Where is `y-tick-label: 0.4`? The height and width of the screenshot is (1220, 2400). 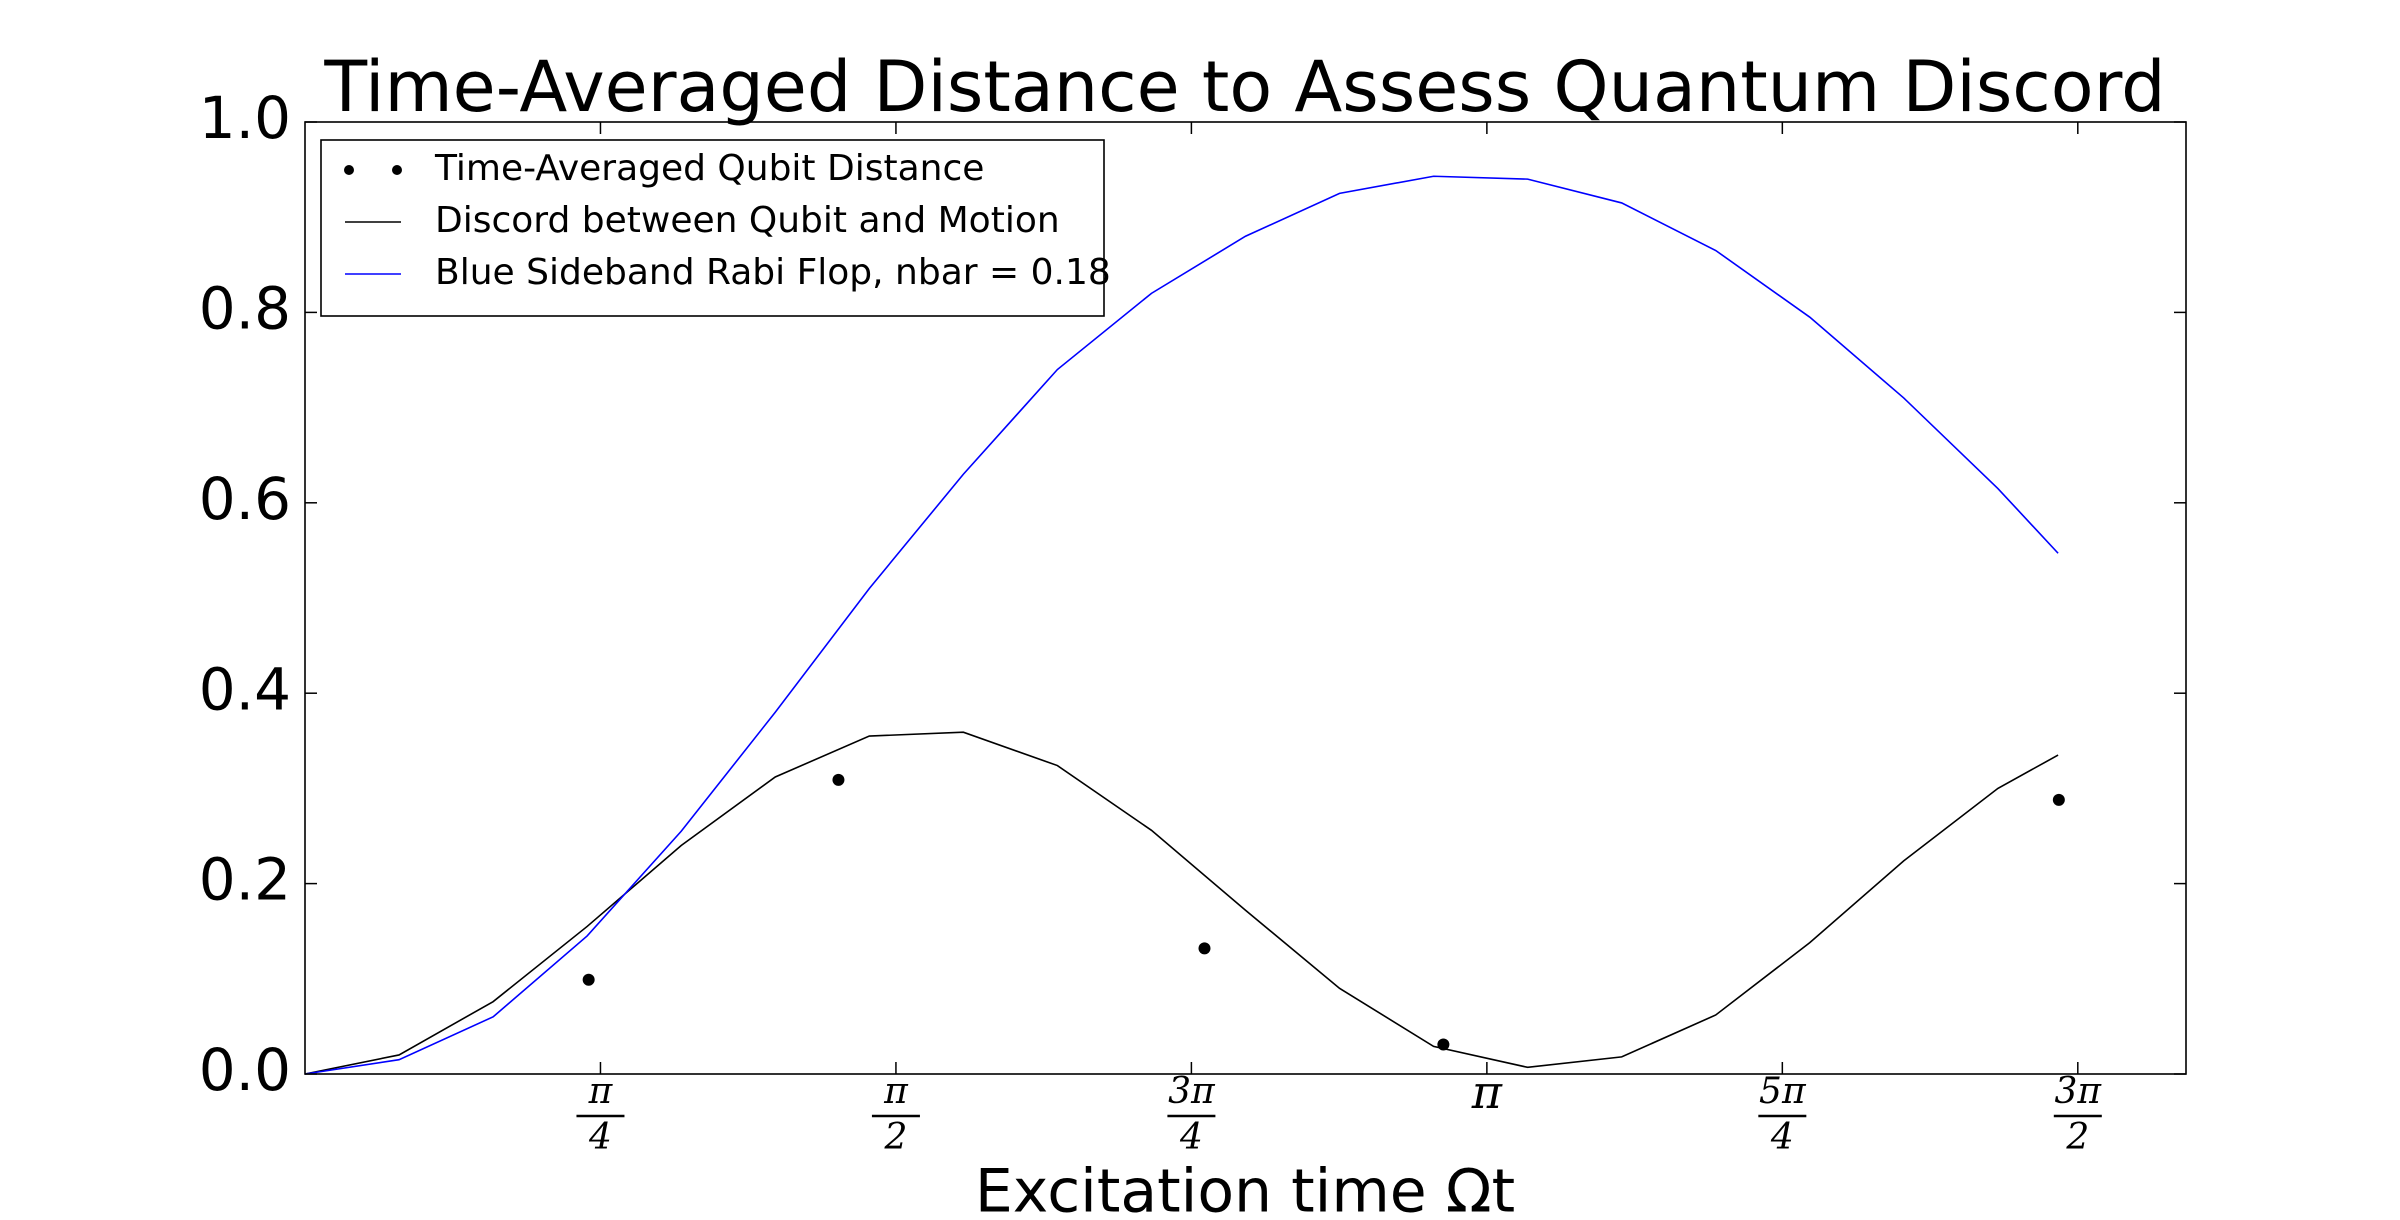 y-tick-label: 0.4 is located at coordinates (245, 689).